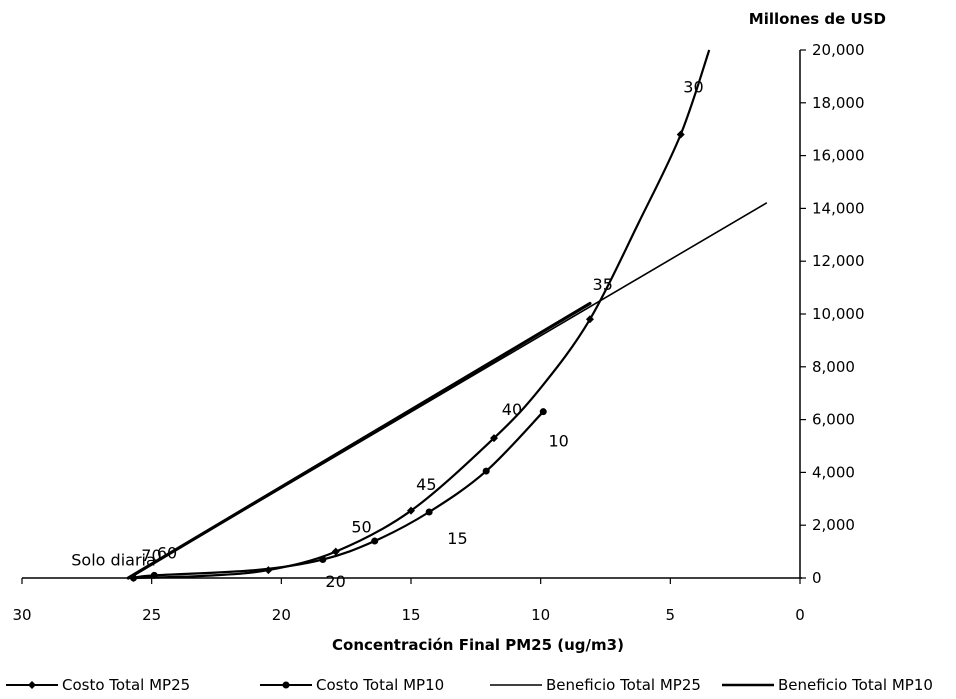 Image resolution: width=956 pixels, height=699 pixels. What do you see at coordinates (512, 409) in the screenshot?
I see `annotation-label: 40` at bounding box center [512, 409].